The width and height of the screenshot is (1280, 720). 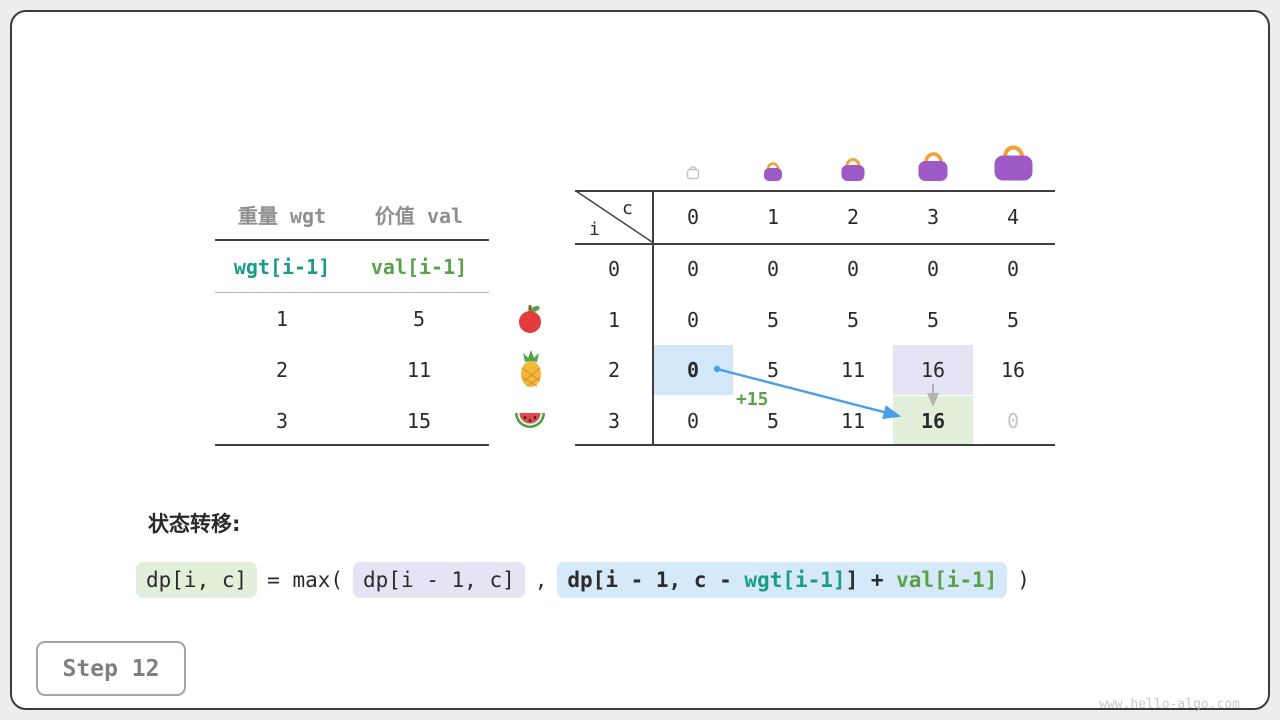 I want to click on dp-cell-r0-c1: 0, so click(x=773, y=269).